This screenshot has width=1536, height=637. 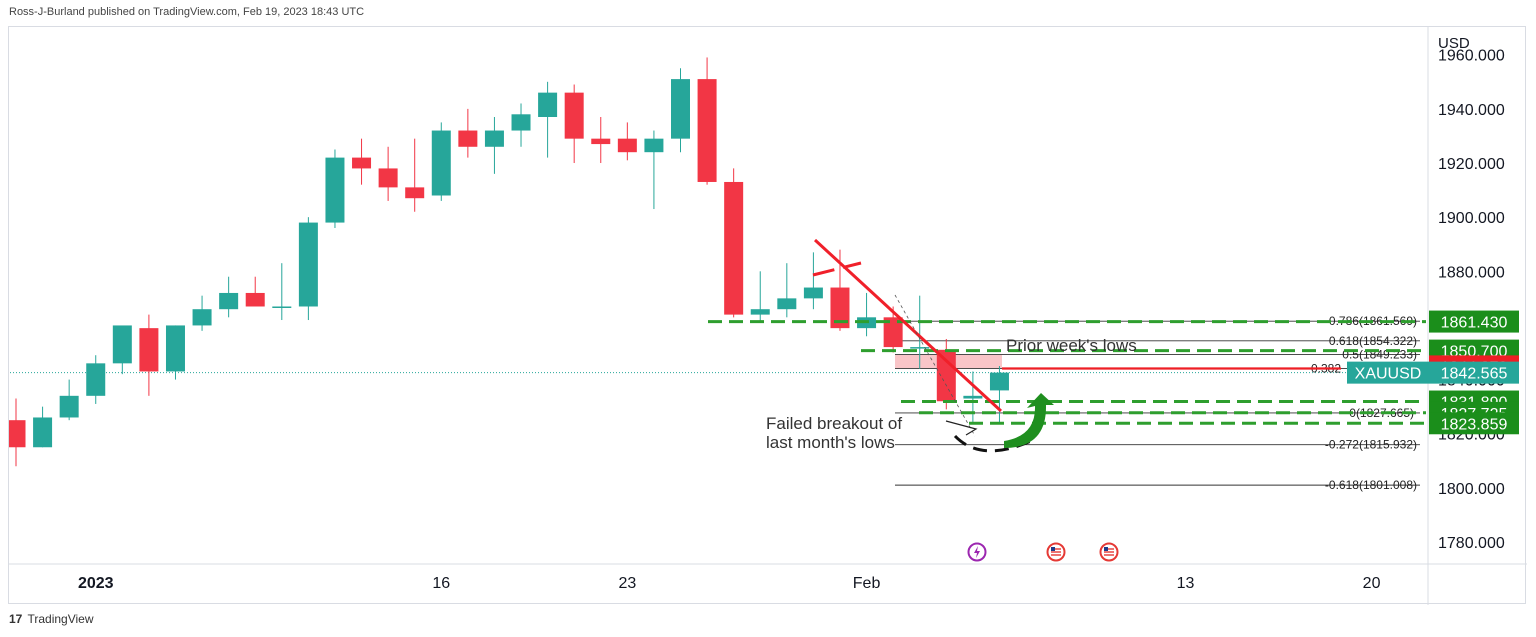 What do you see at coordinates (1471, 489) in the screenshot?
I see `price-tick-label: 1800.000` at bounding box center [1471, 489].